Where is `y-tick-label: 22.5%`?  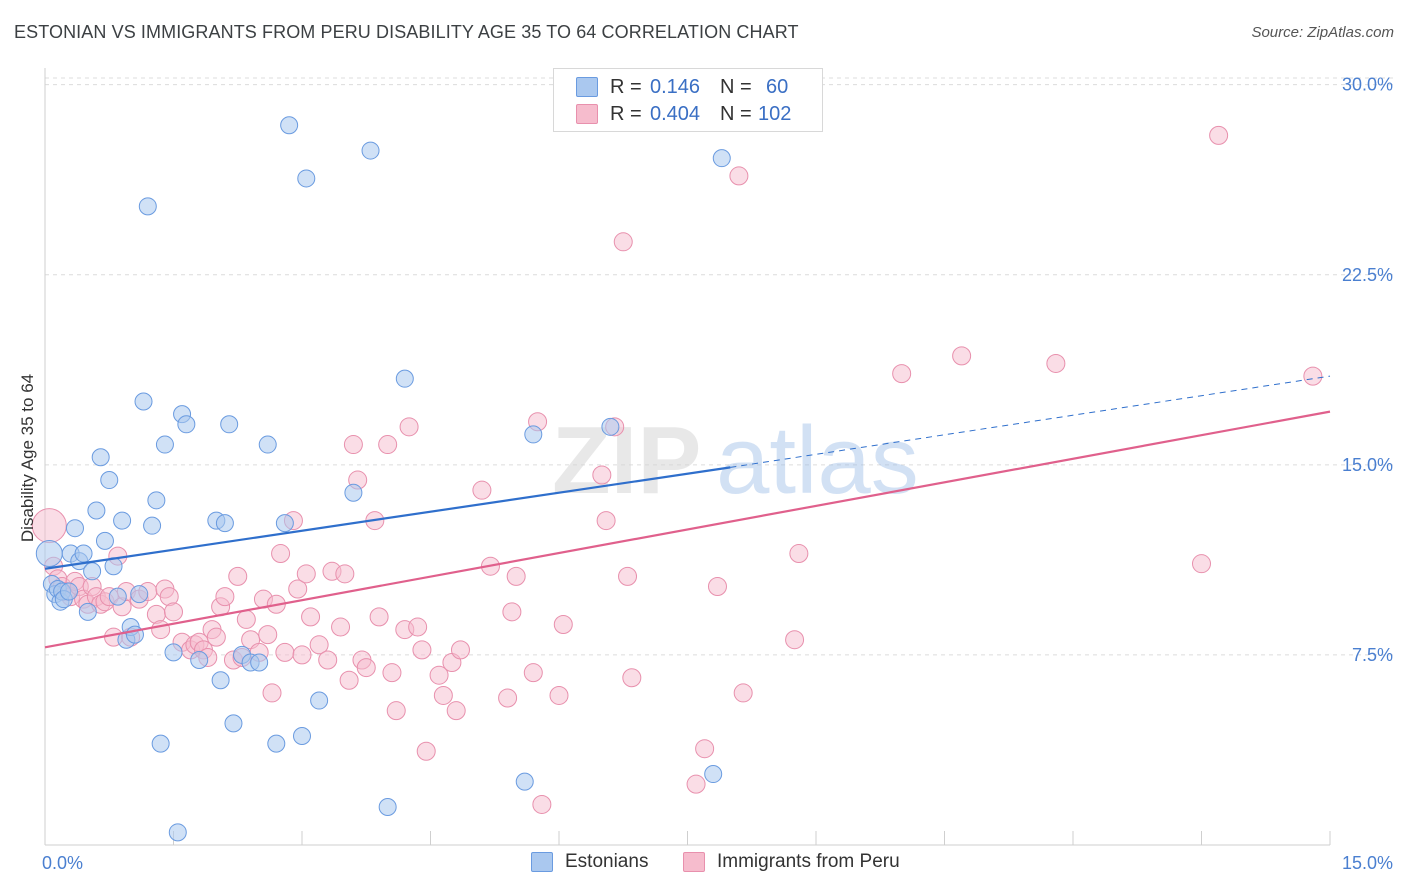 y-tick-label: 22.5% is located at coordinates (1367, 275).